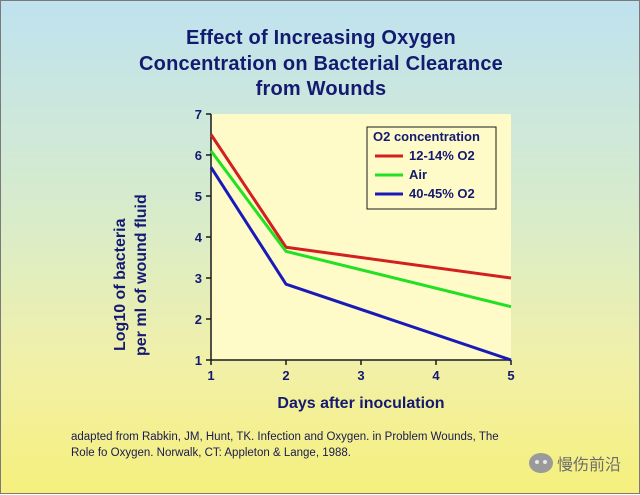  What do you see at coordinates (199, 237) in the screenshot?
I see `y-tick-label: 4` at bounding box center [199, 237].